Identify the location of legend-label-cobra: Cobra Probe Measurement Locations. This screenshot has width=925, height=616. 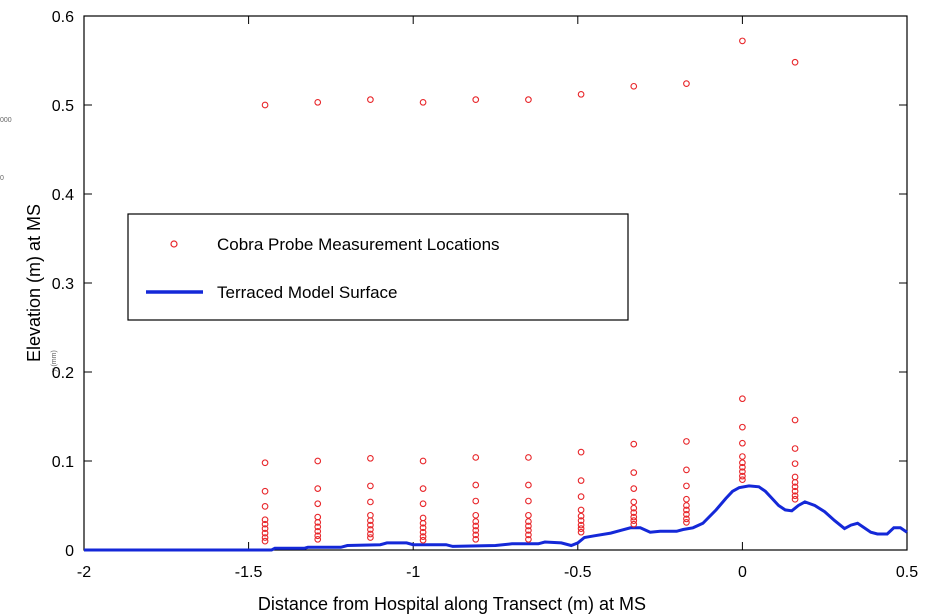
(358, 244).